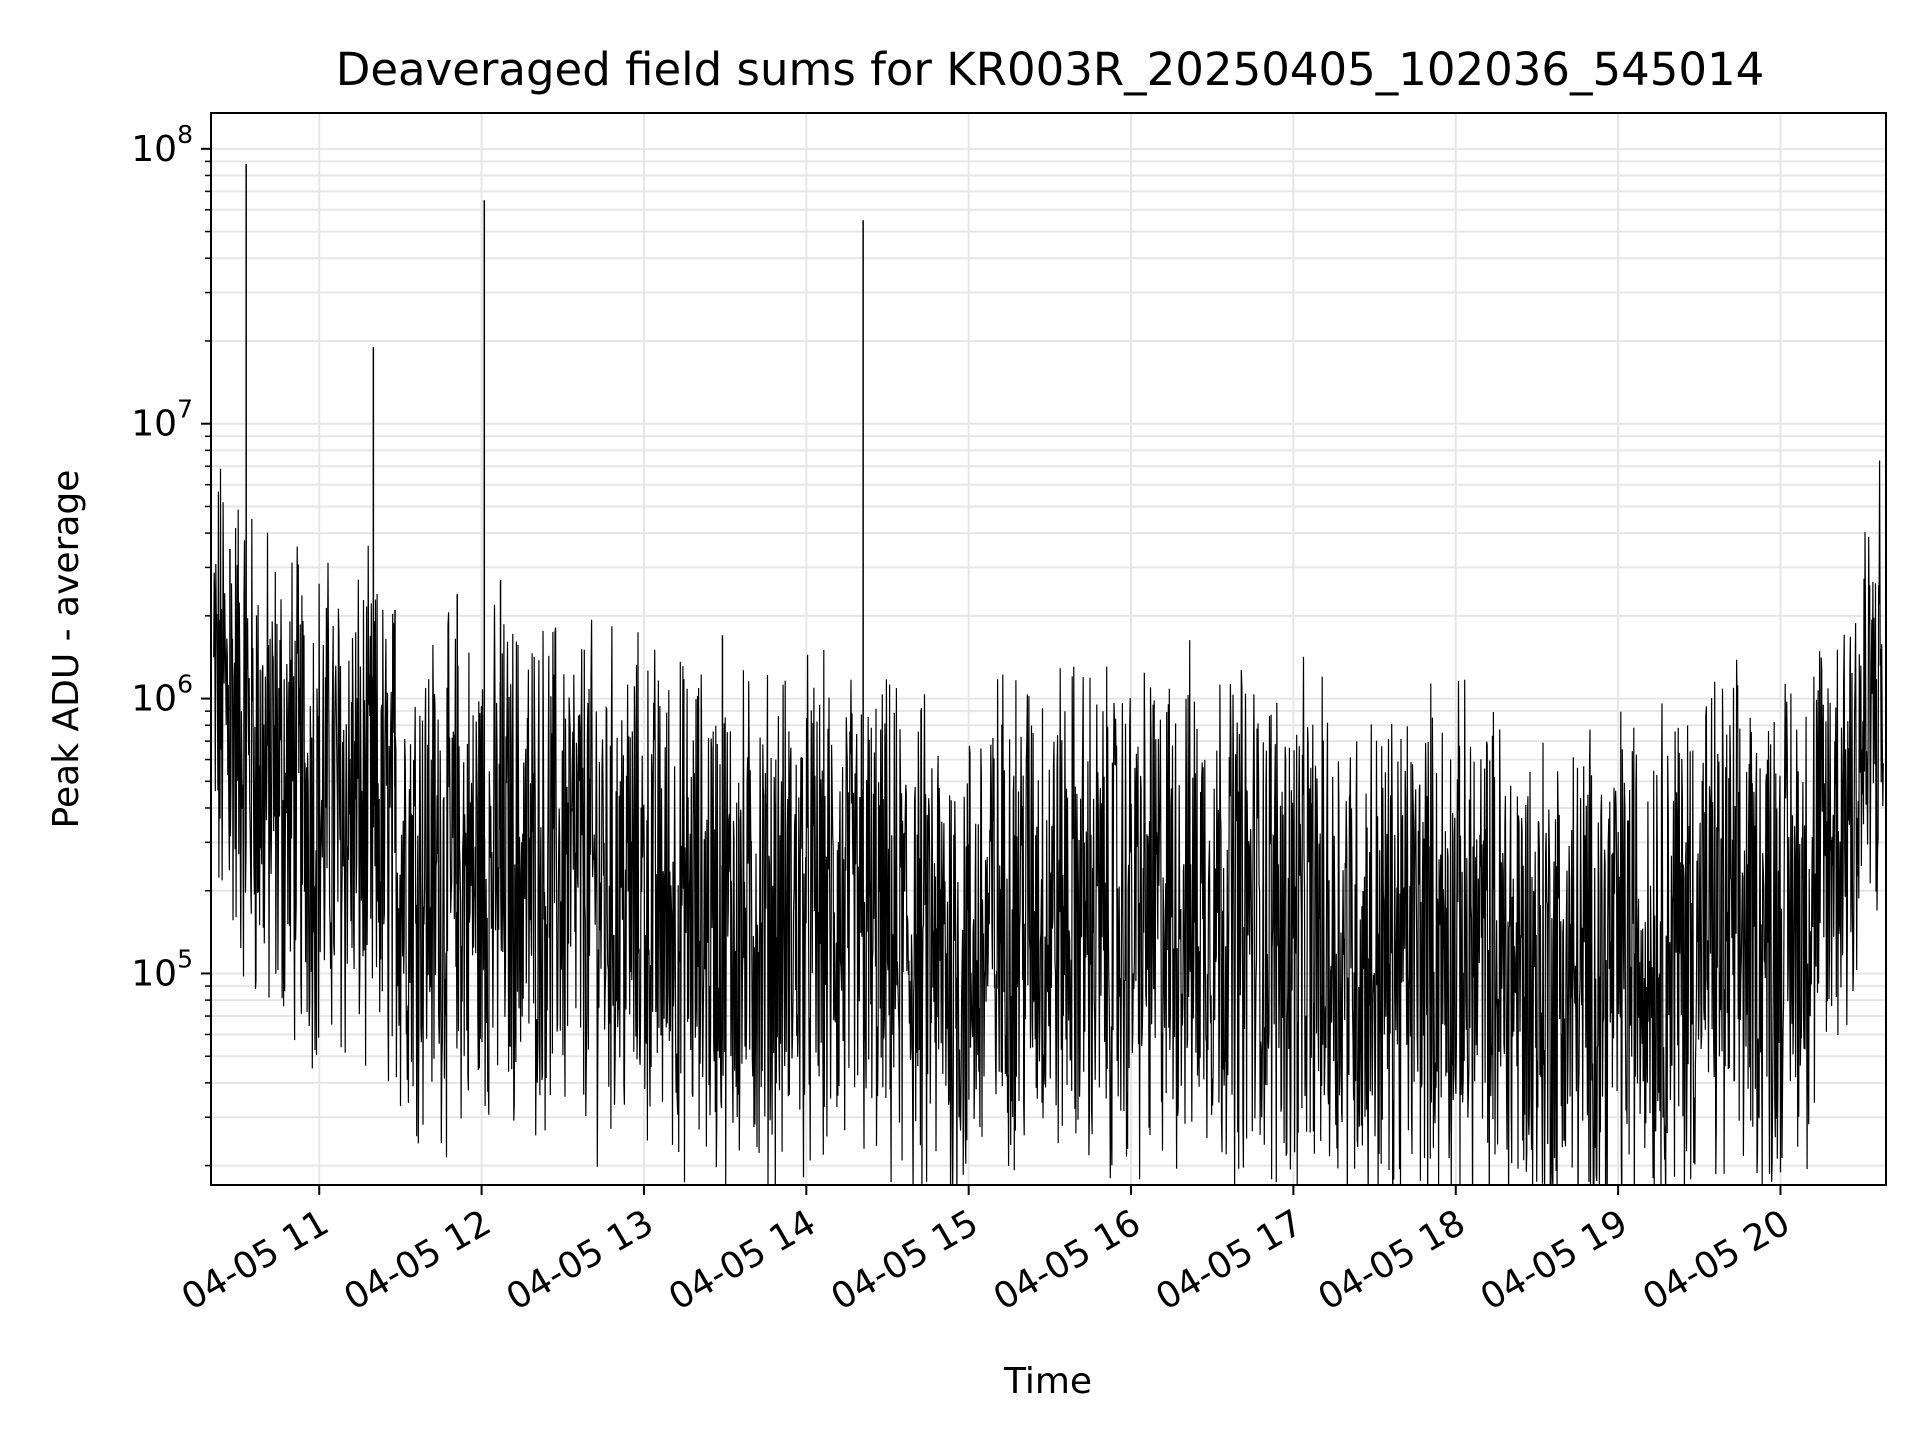 Image resolution: width=1920 pixels, height=1440 pixels. Describe the element at coordinates (171, 643) in the screenshot. I see `y-axis: 10⁵ 10⁶ 10⁷ 10⁸` at that location.